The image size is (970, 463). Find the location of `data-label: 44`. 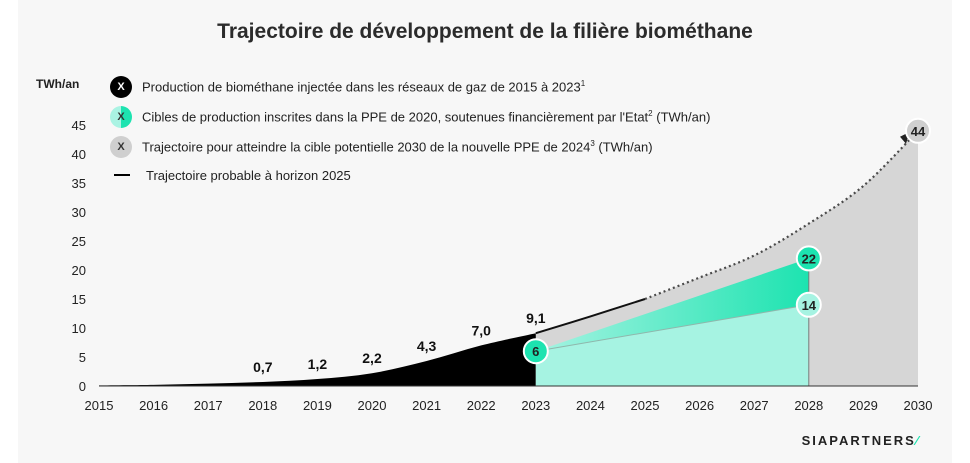

data-label: 44 is located at coordinates (918, 131).